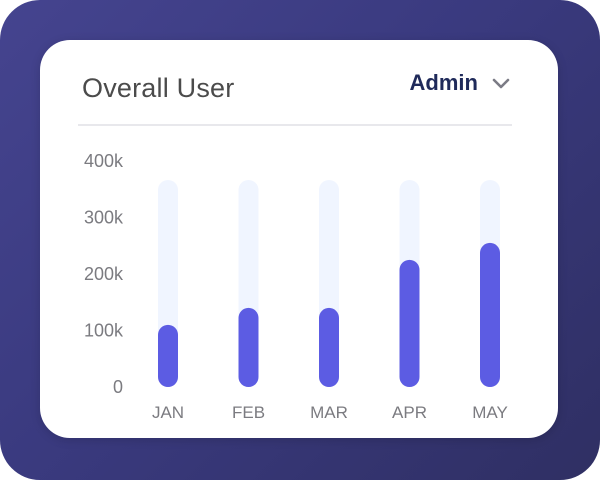 The image size is (600, 480). I want to click on y-tick-label: 400k, so click(104, 161).